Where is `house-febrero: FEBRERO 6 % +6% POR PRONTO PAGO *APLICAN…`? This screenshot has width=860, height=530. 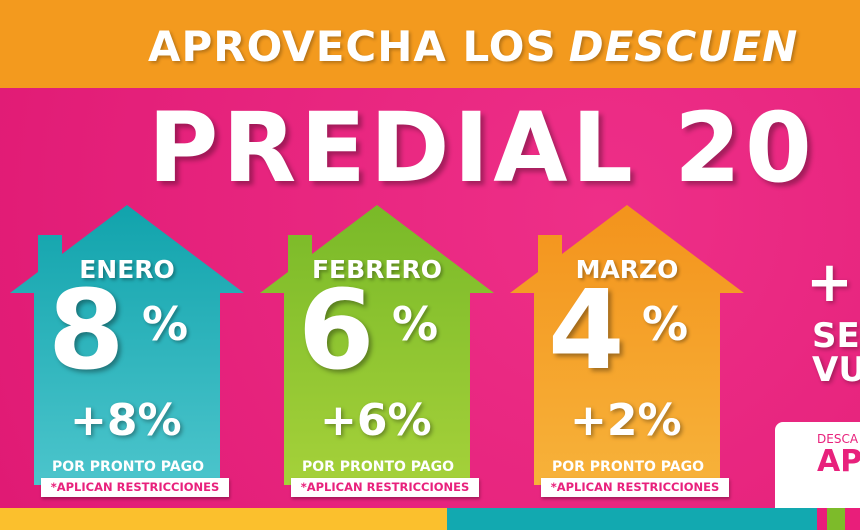 house-febrero: FEBRERO 6 % +6% POR PRONTO PAGO *APLICAN… is located at coordinates (377, 351).